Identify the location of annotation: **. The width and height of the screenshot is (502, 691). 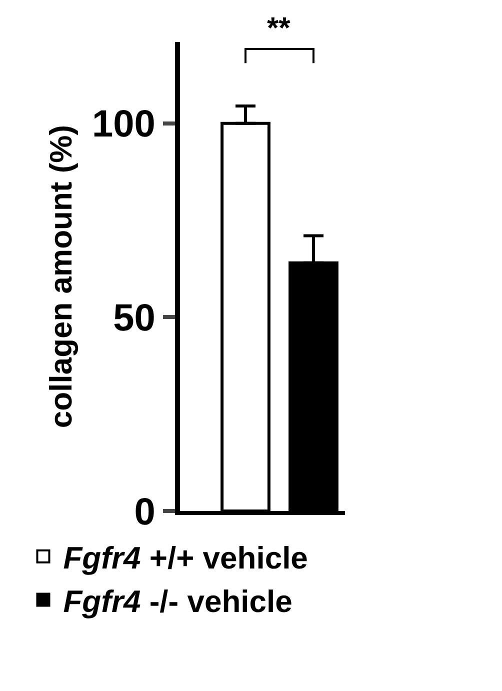
(279, 28).